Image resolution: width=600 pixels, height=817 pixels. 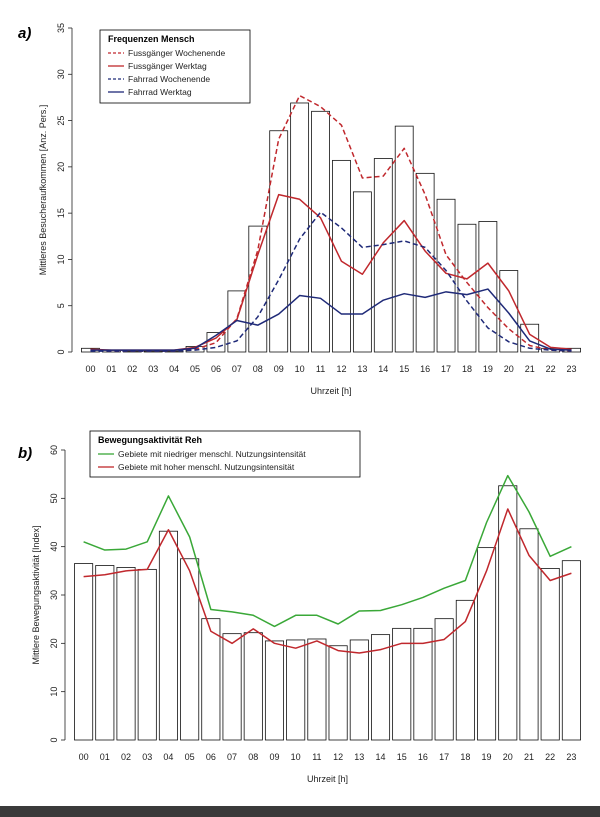 I want to click on legend-label-0: Fussgänger Wochenende, so click(x=176, y=53).